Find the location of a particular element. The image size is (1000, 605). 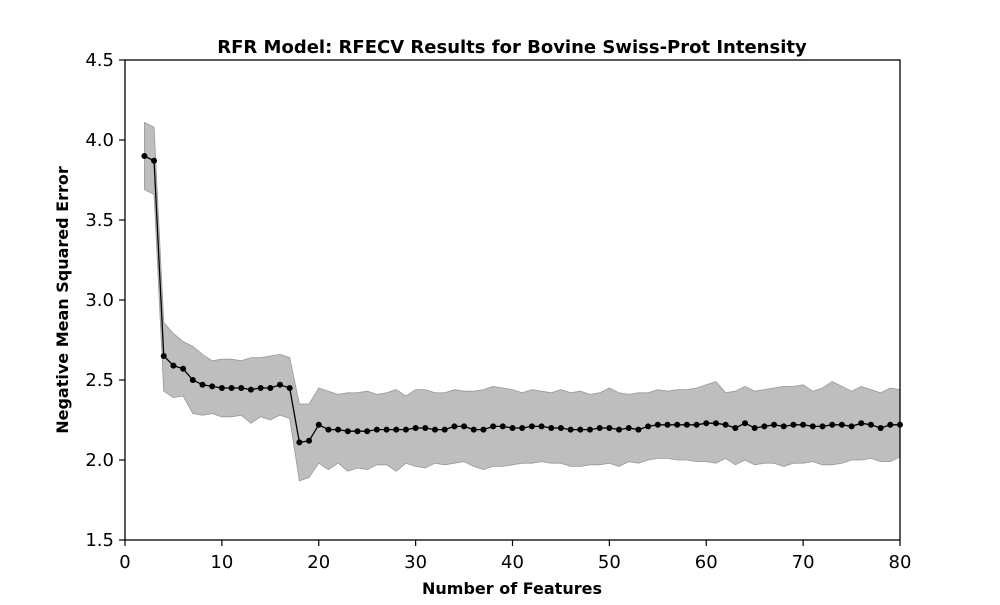

y-tick-label: 2.0 is located at coordinates (99, 460).